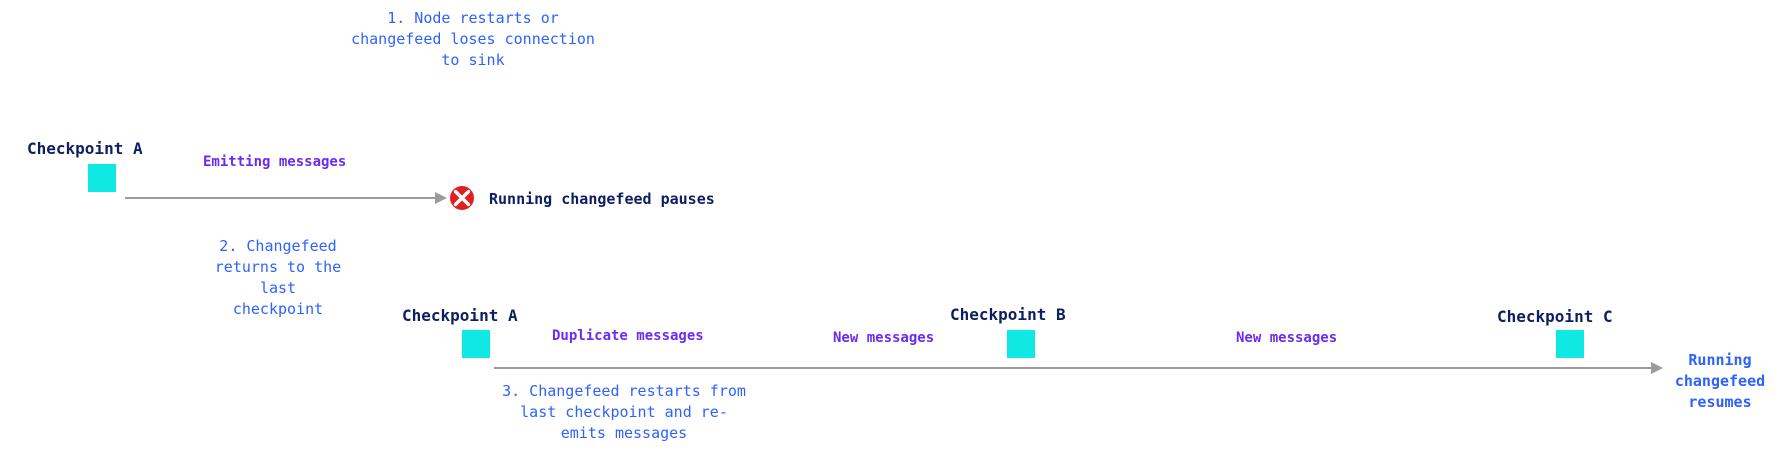 The height and width of the screenshot is (451, 1779). Describe the element at coordinates (1720, 381) in the screenshot. I see `running-changefeed-resumes-label: Running changefeed resumes` at that location.